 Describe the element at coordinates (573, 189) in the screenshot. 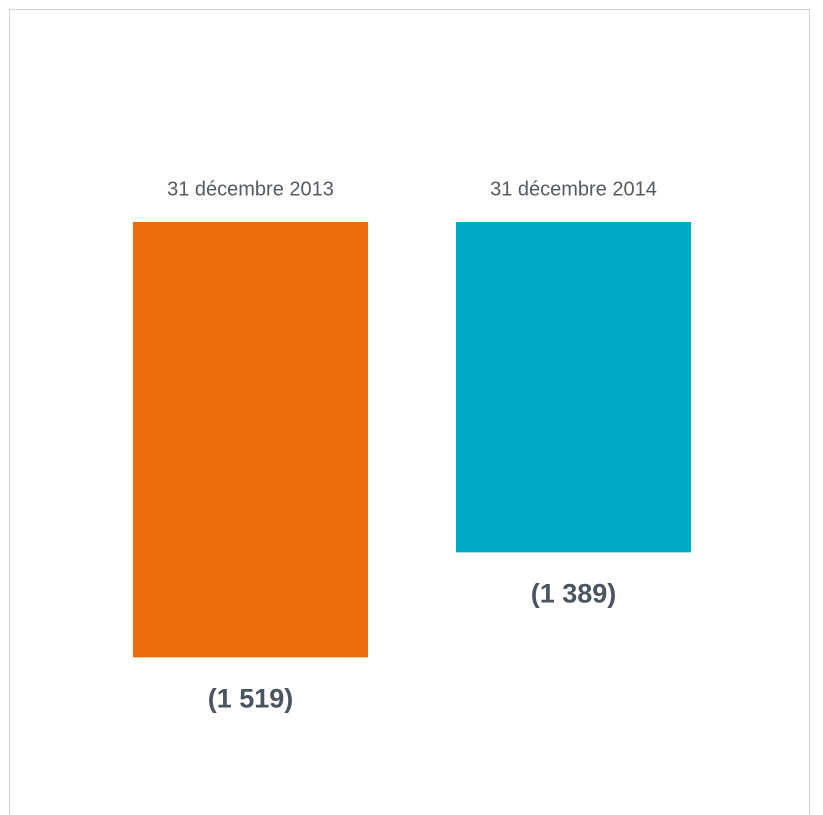

I see `category-label: 31 décembre 2014` at that location.